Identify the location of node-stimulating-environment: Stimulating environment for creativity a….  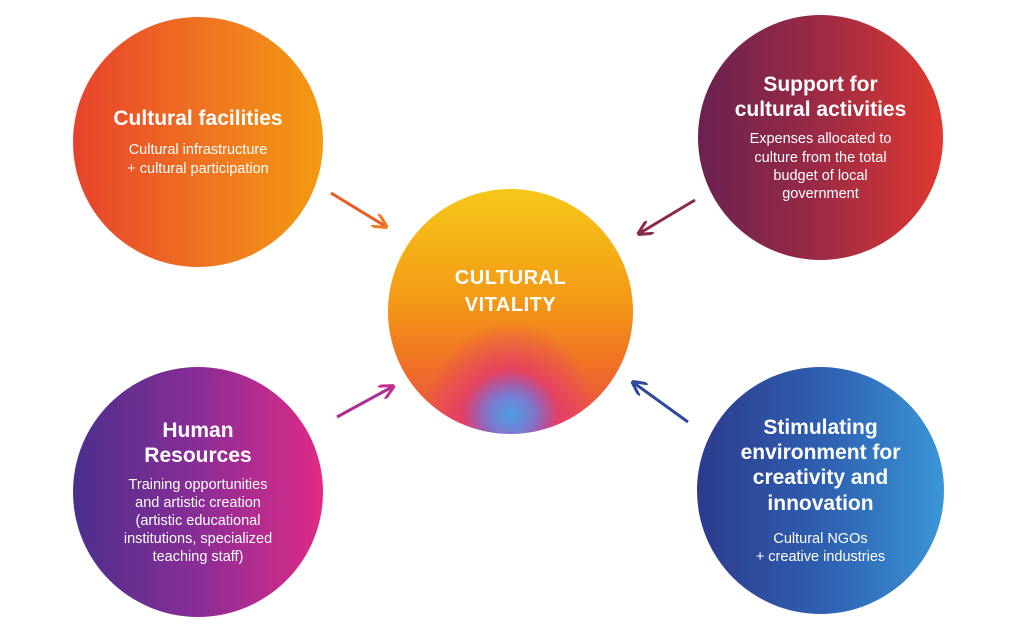
(820, 490).